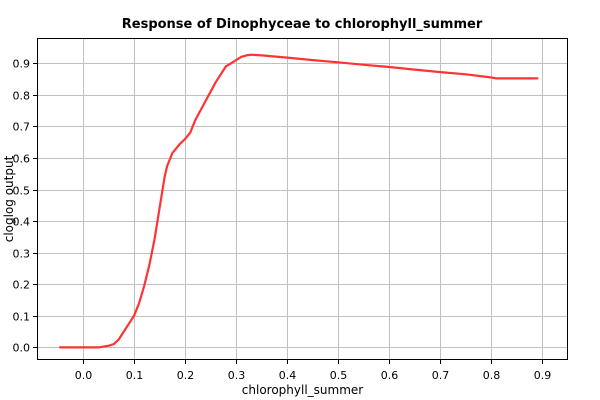 The image size is (600, 400). What do you see at coordinates (237, 375) in the screenshot?
I see `x-tick-label: 0.3` at bounding box center [237, 375].